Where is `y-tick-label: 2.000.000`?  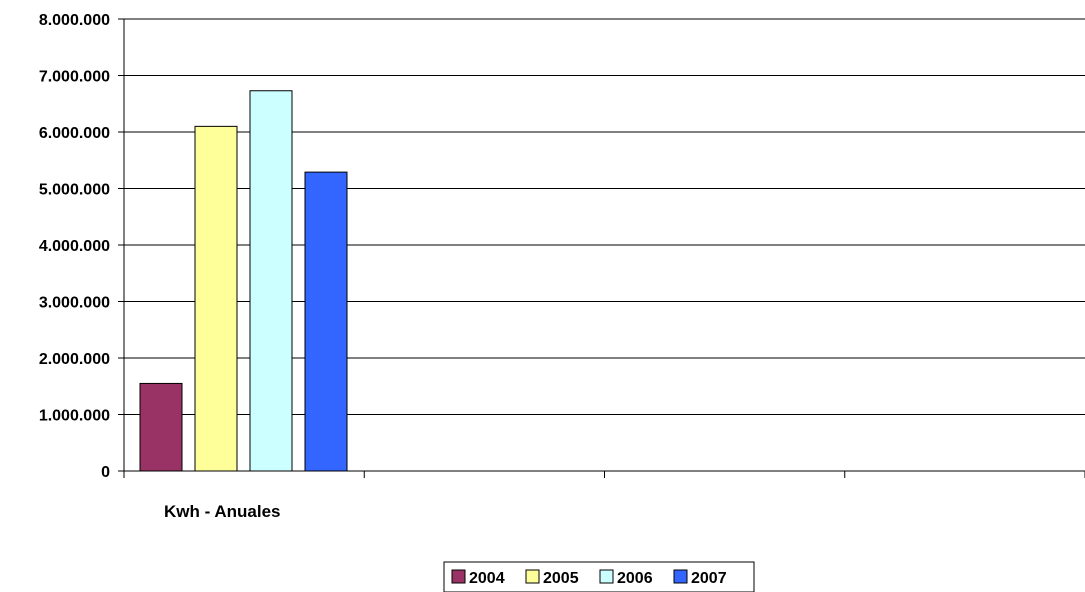
y-tick-label: 2.000.000 is located at coordinates (74, 359).